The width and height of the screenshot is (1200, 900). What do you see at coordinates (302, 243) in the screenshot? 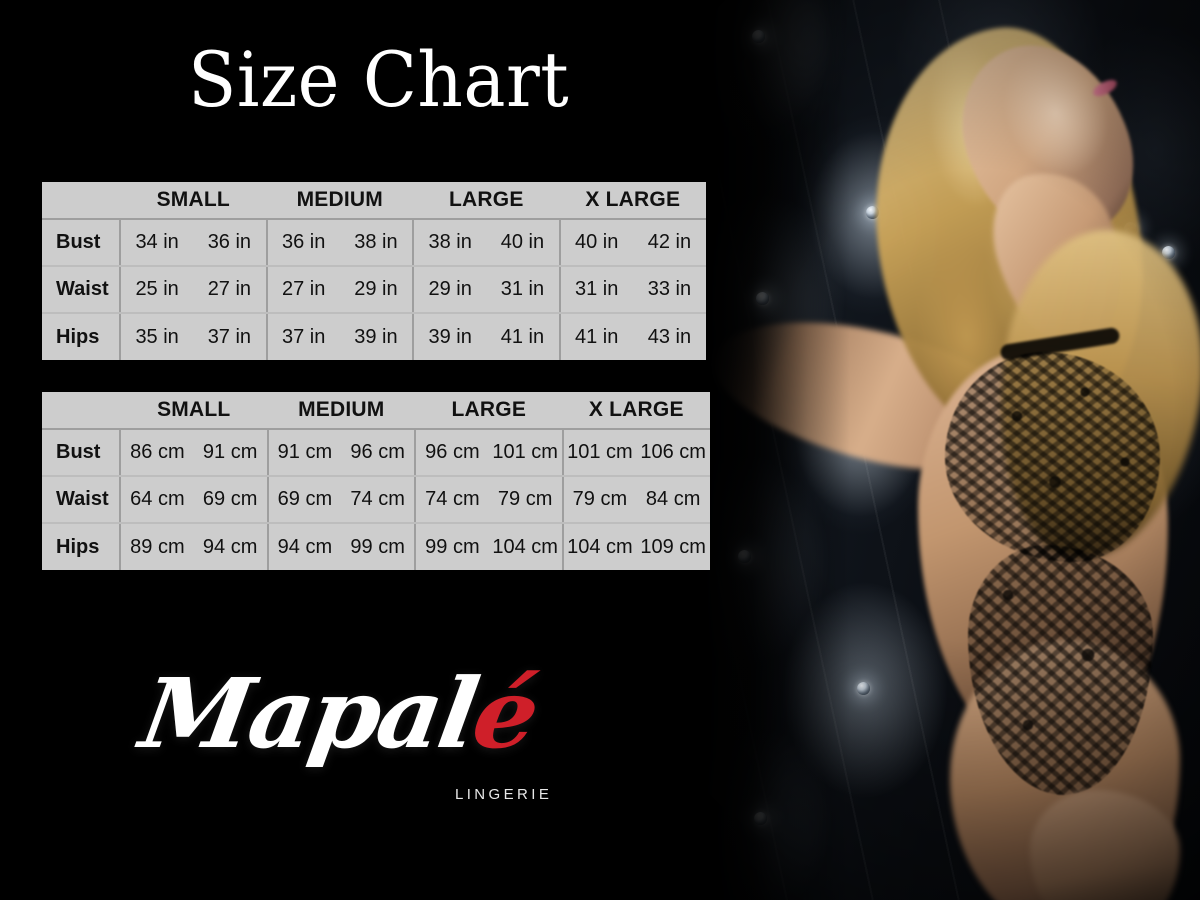
I see `cell-bust-medium-min: 36 in` at bounding box center [302, 243].